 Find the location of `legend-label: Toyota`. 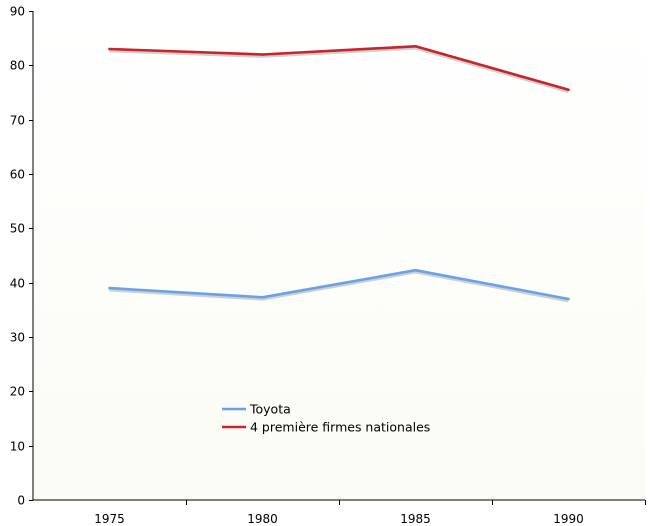

legend-label: Toyota is located at coordinates (270, 409).